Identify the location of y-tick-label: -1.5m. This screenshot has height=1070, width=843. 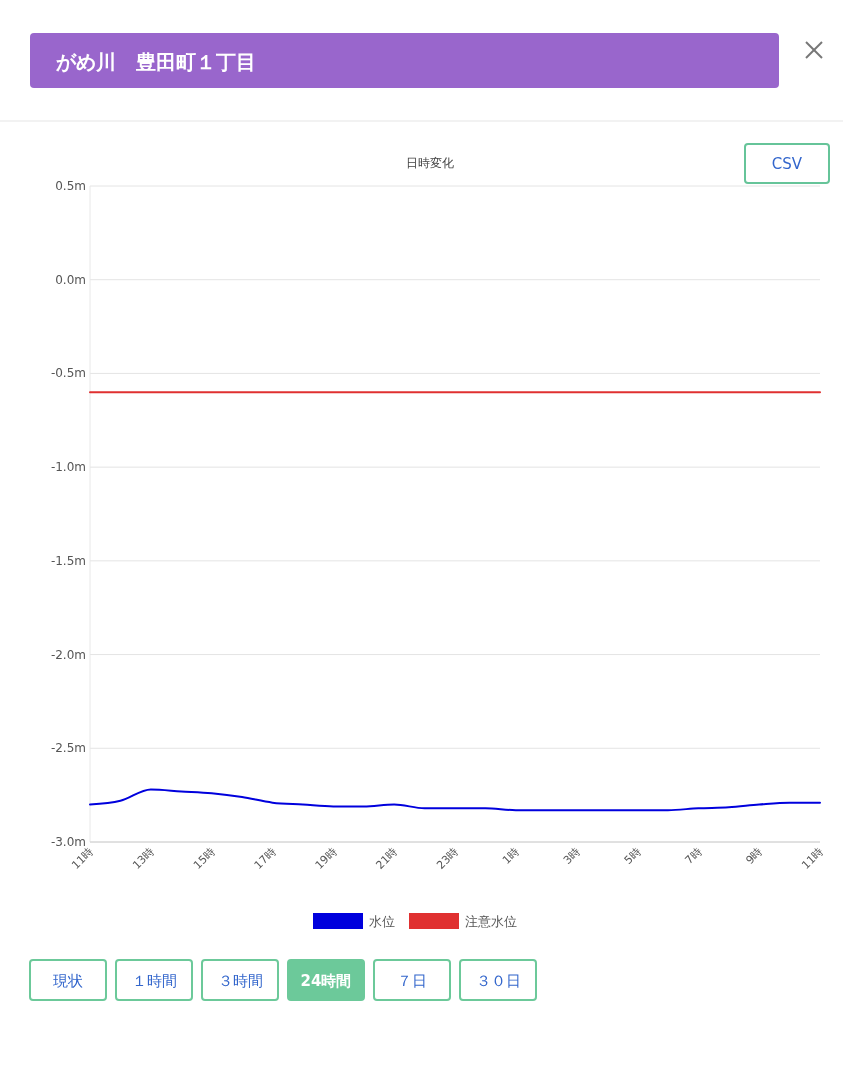
(68, 560).